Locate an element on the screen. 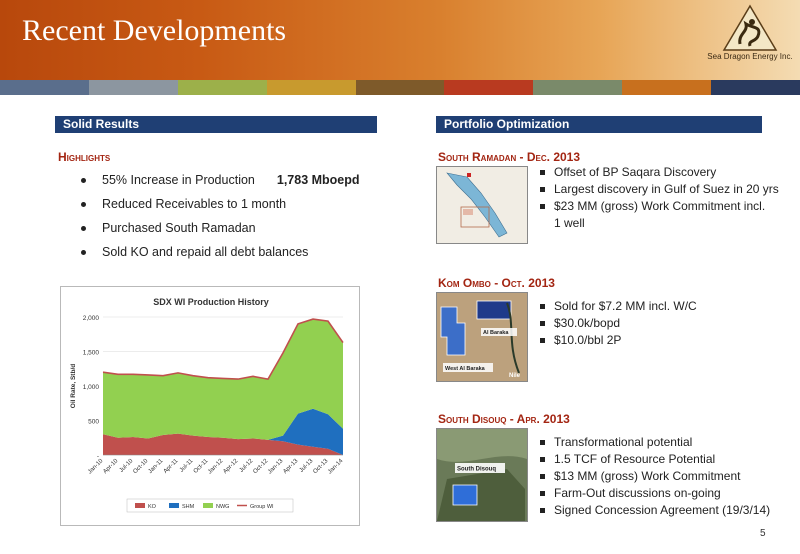 This screenshot has height=554, width=800. page-title: Recent Developments is located at coordinates (154, 30).